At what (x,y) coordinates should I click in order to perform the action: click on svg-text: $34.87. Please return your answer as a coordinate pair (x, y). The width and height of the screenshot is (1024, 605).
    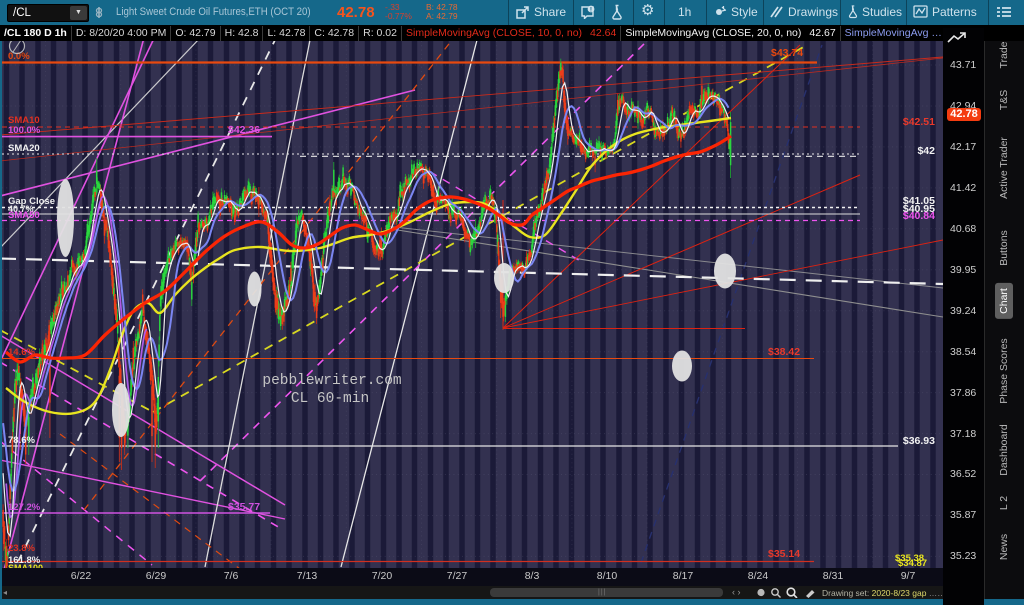
    Looking at the image, I should click on (912, 563).